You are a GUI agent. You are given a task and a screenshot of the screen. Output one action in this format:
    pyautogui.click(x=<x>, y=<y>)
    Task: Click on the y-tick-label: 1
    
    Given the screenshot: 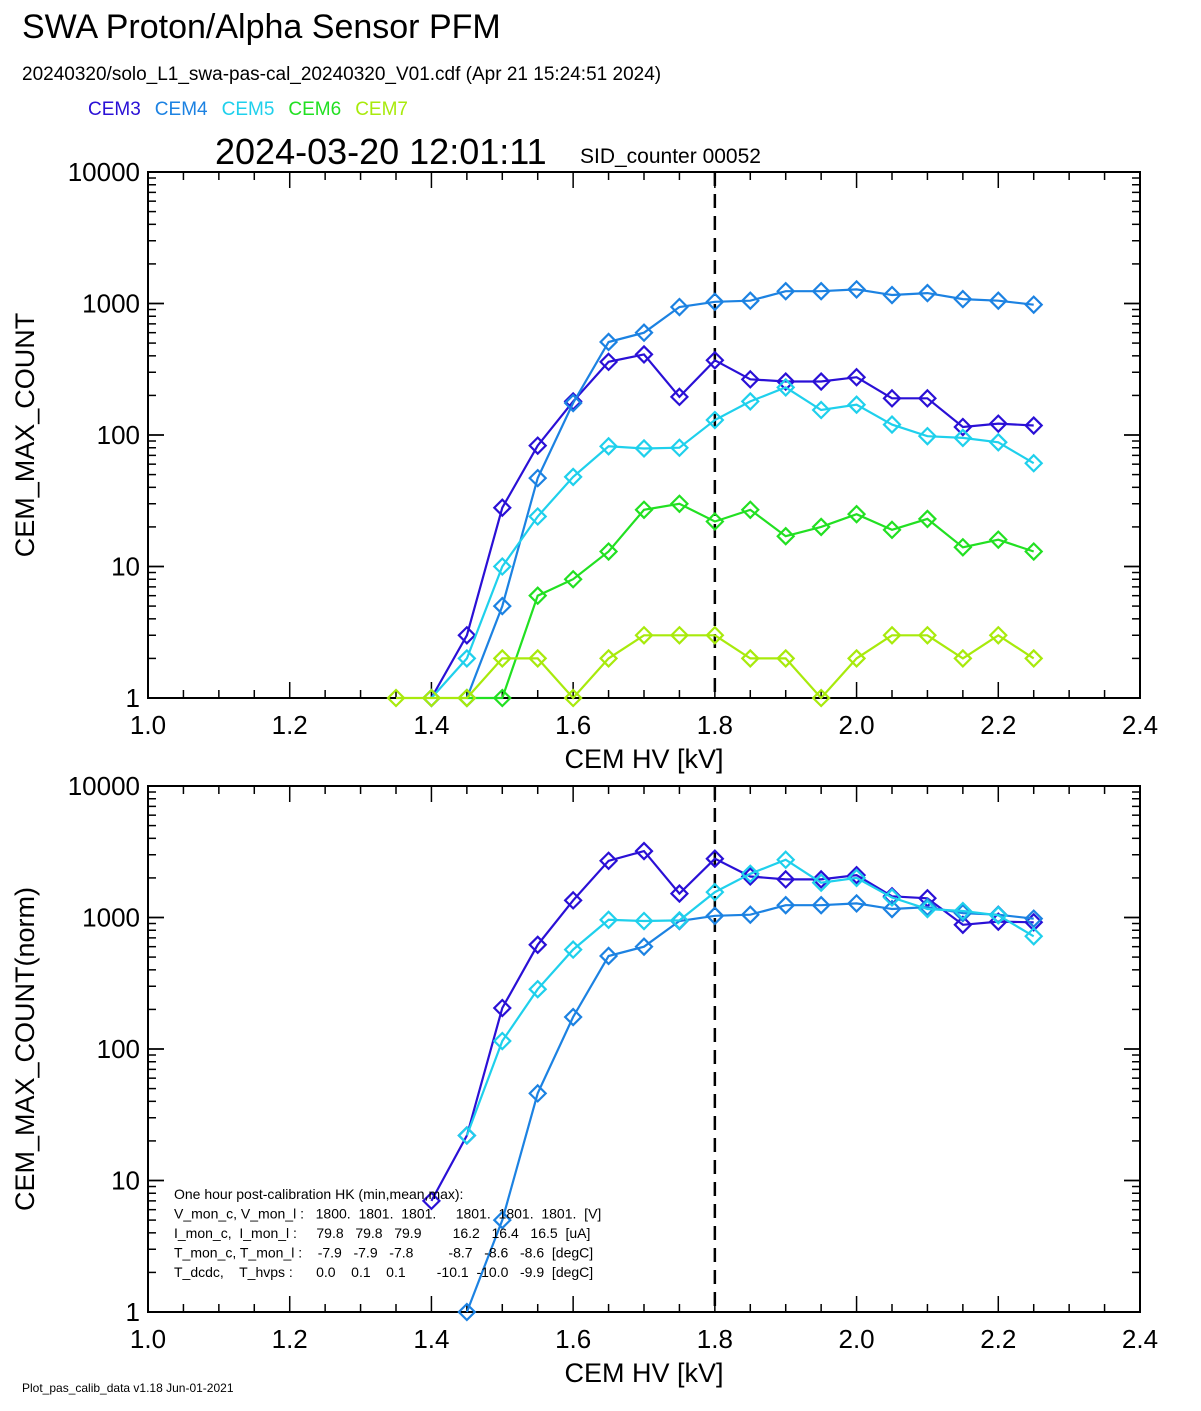 What is the action you would take?
    pyautogui.click(x=133, y=1312)
    